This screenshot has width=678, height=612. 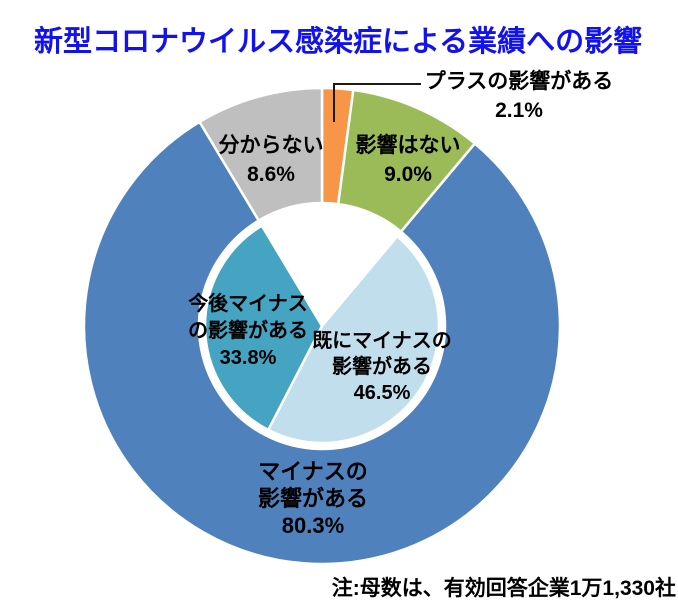 I want to click on label-none-name: 影響はない, so click(x=408, y=145).